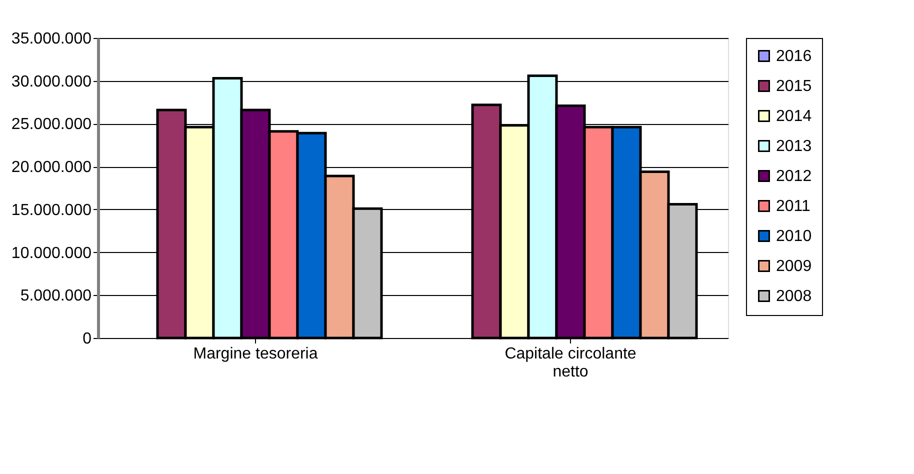 The height and width of the screenshot is (474, 914). Describe the element at coordinates (794, 236) in the screenshot. I see `legend-label: 2010` at that location.